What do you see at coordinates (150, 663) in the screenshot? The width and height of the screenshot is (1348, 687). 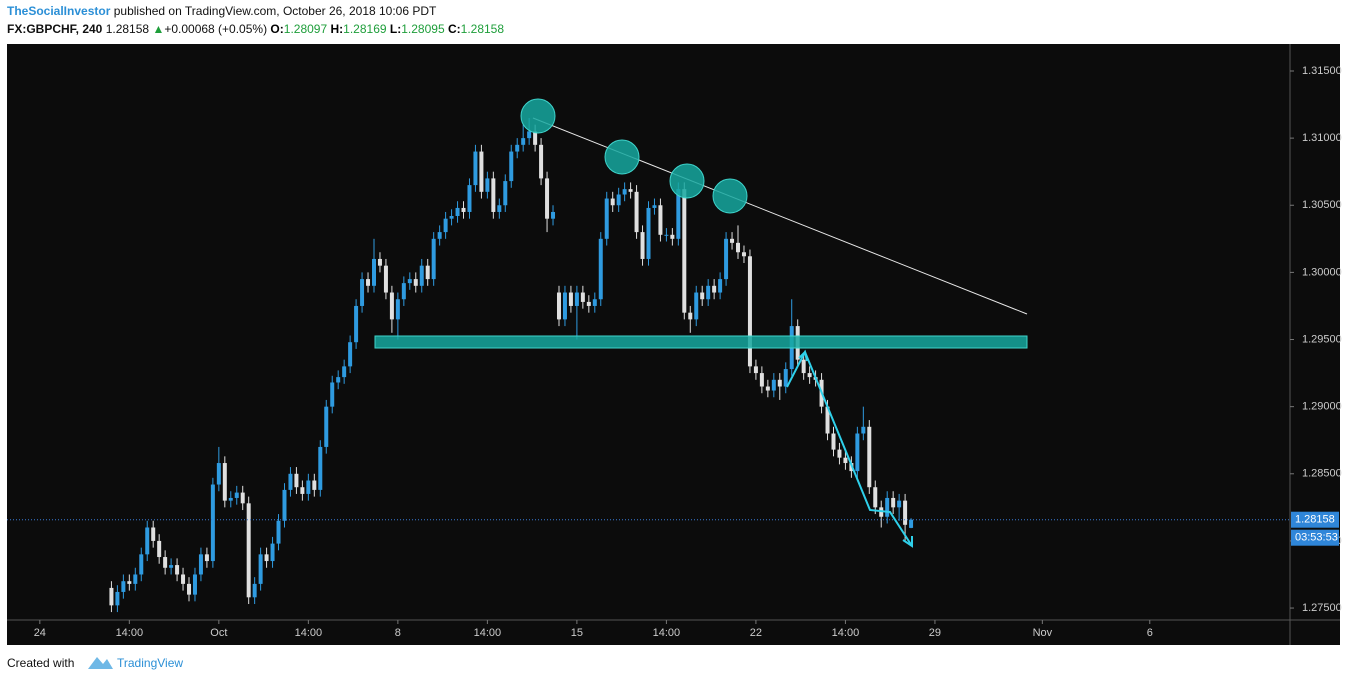 I see `brand: TradingView` at bounding box center [150, 663].